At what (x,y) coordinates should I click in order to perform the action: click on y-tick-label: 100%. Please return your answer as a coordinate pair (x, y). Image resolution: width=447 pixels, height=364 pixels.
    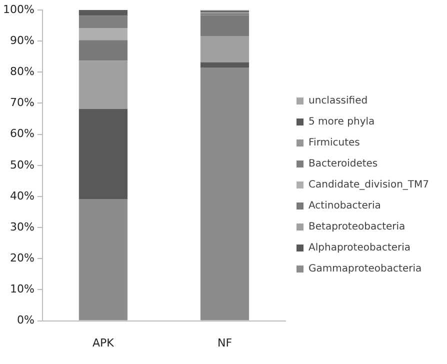
    Looking at the image, I should click on (18, 9).